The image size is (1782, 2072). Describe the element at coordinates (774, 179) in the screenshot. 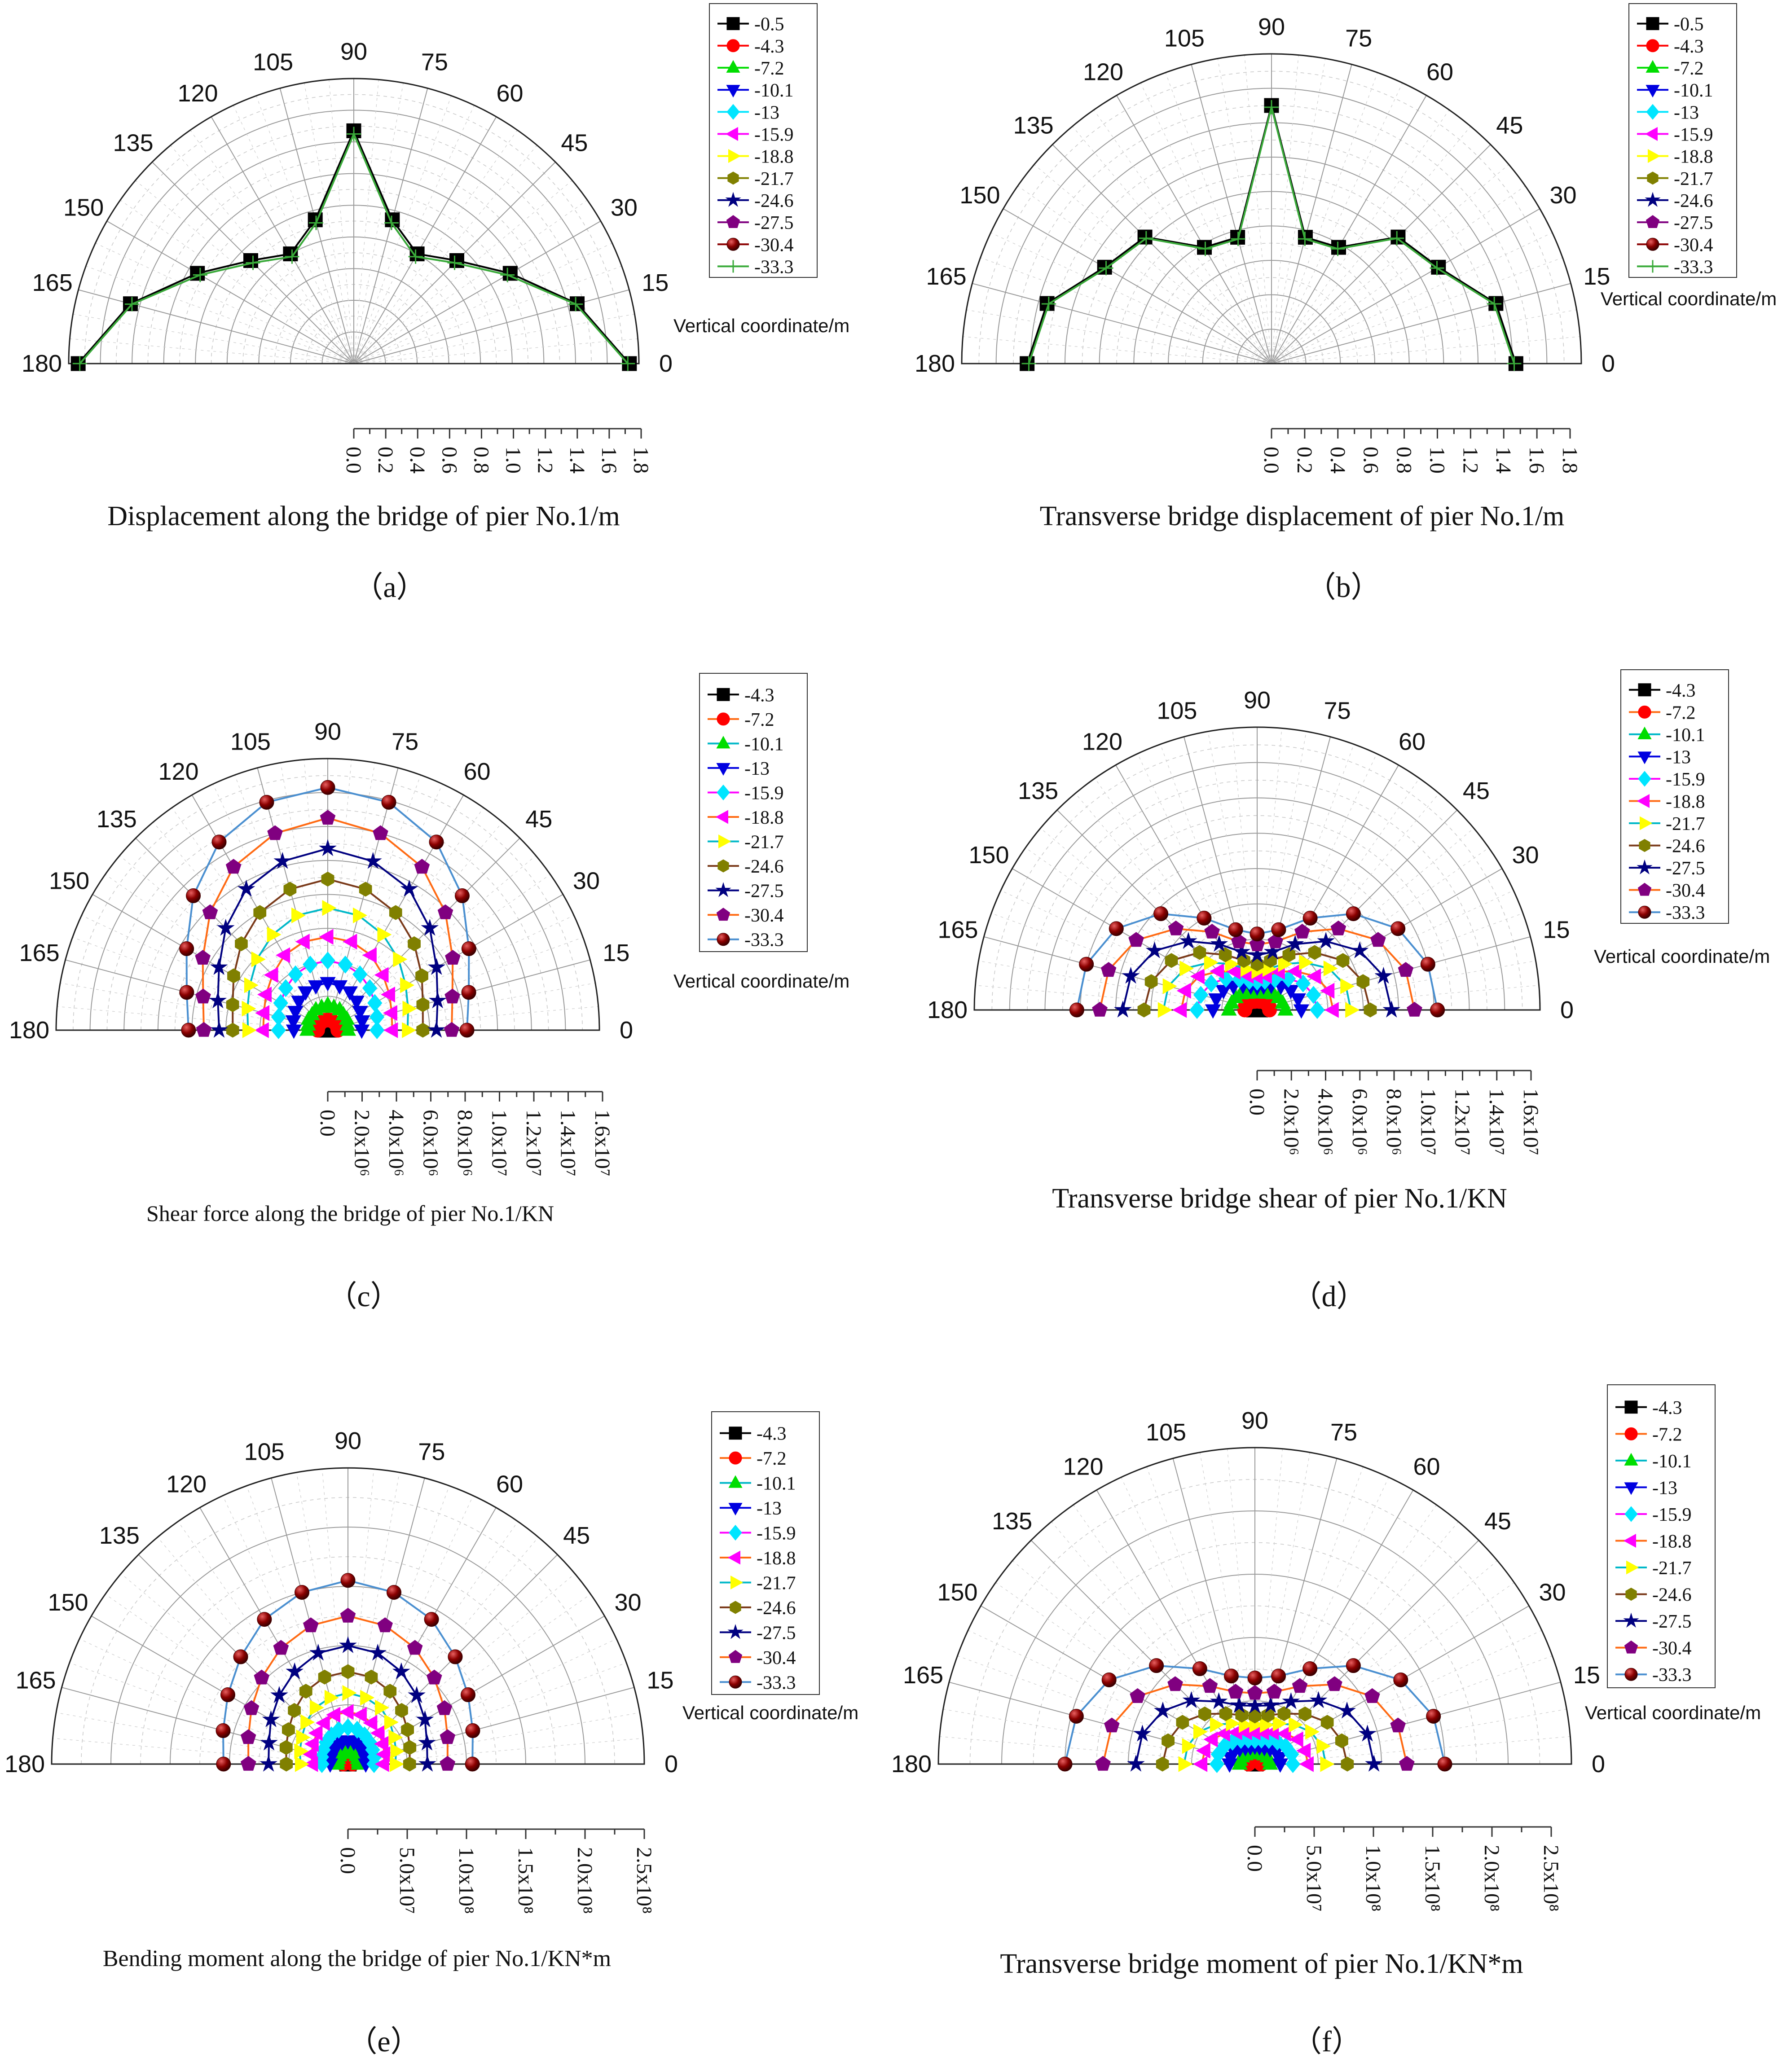

I see `legend-label: -21.7` at that location.